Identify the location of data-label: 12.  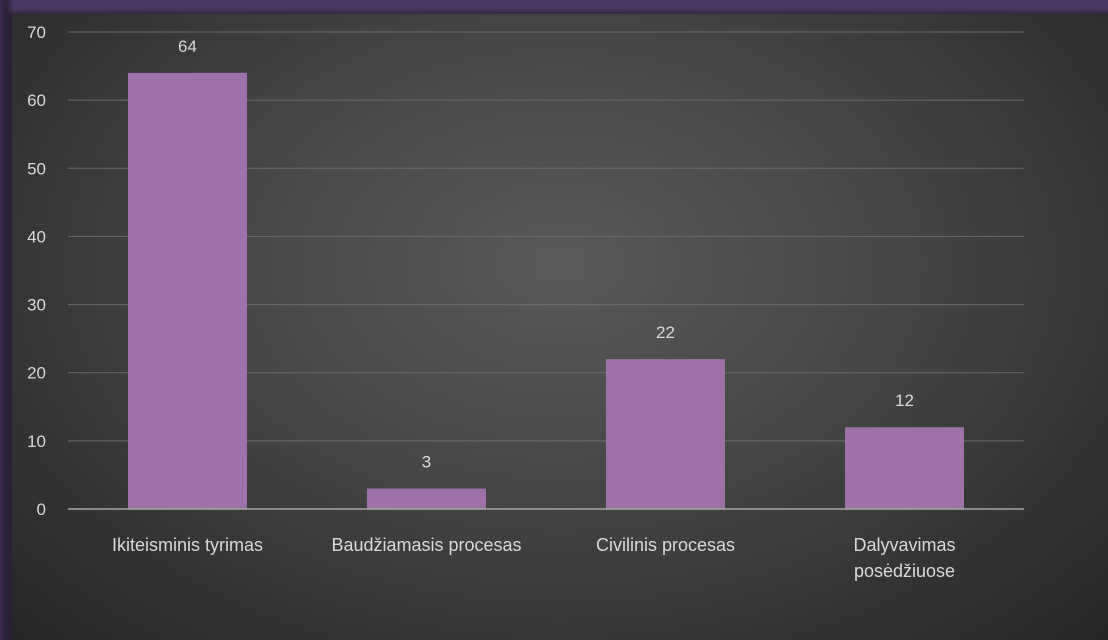
(904, 400).